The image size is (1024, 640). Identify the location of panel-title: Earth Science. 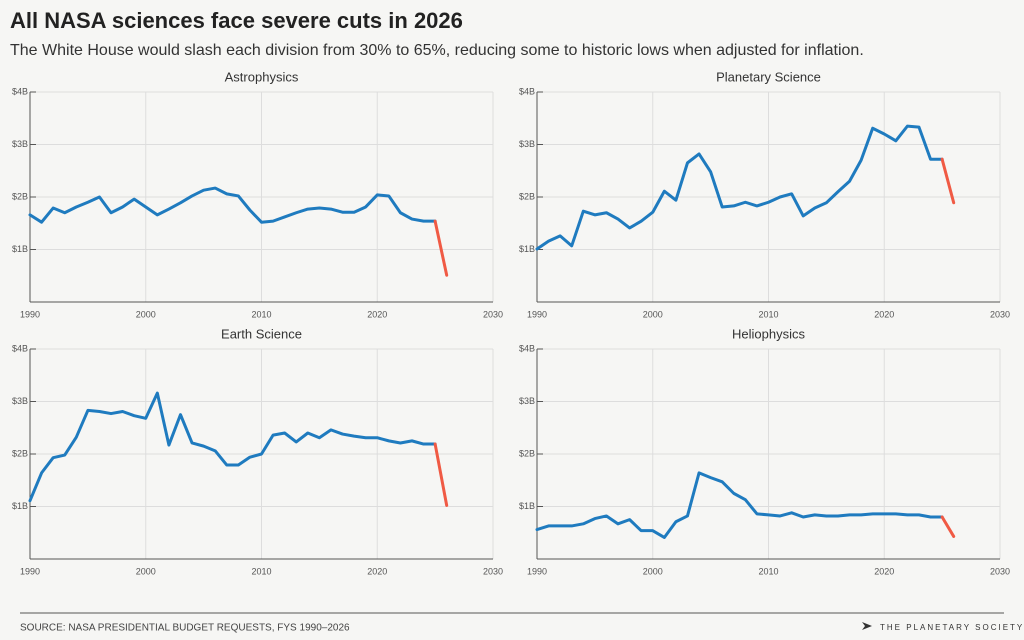
(261, 333).